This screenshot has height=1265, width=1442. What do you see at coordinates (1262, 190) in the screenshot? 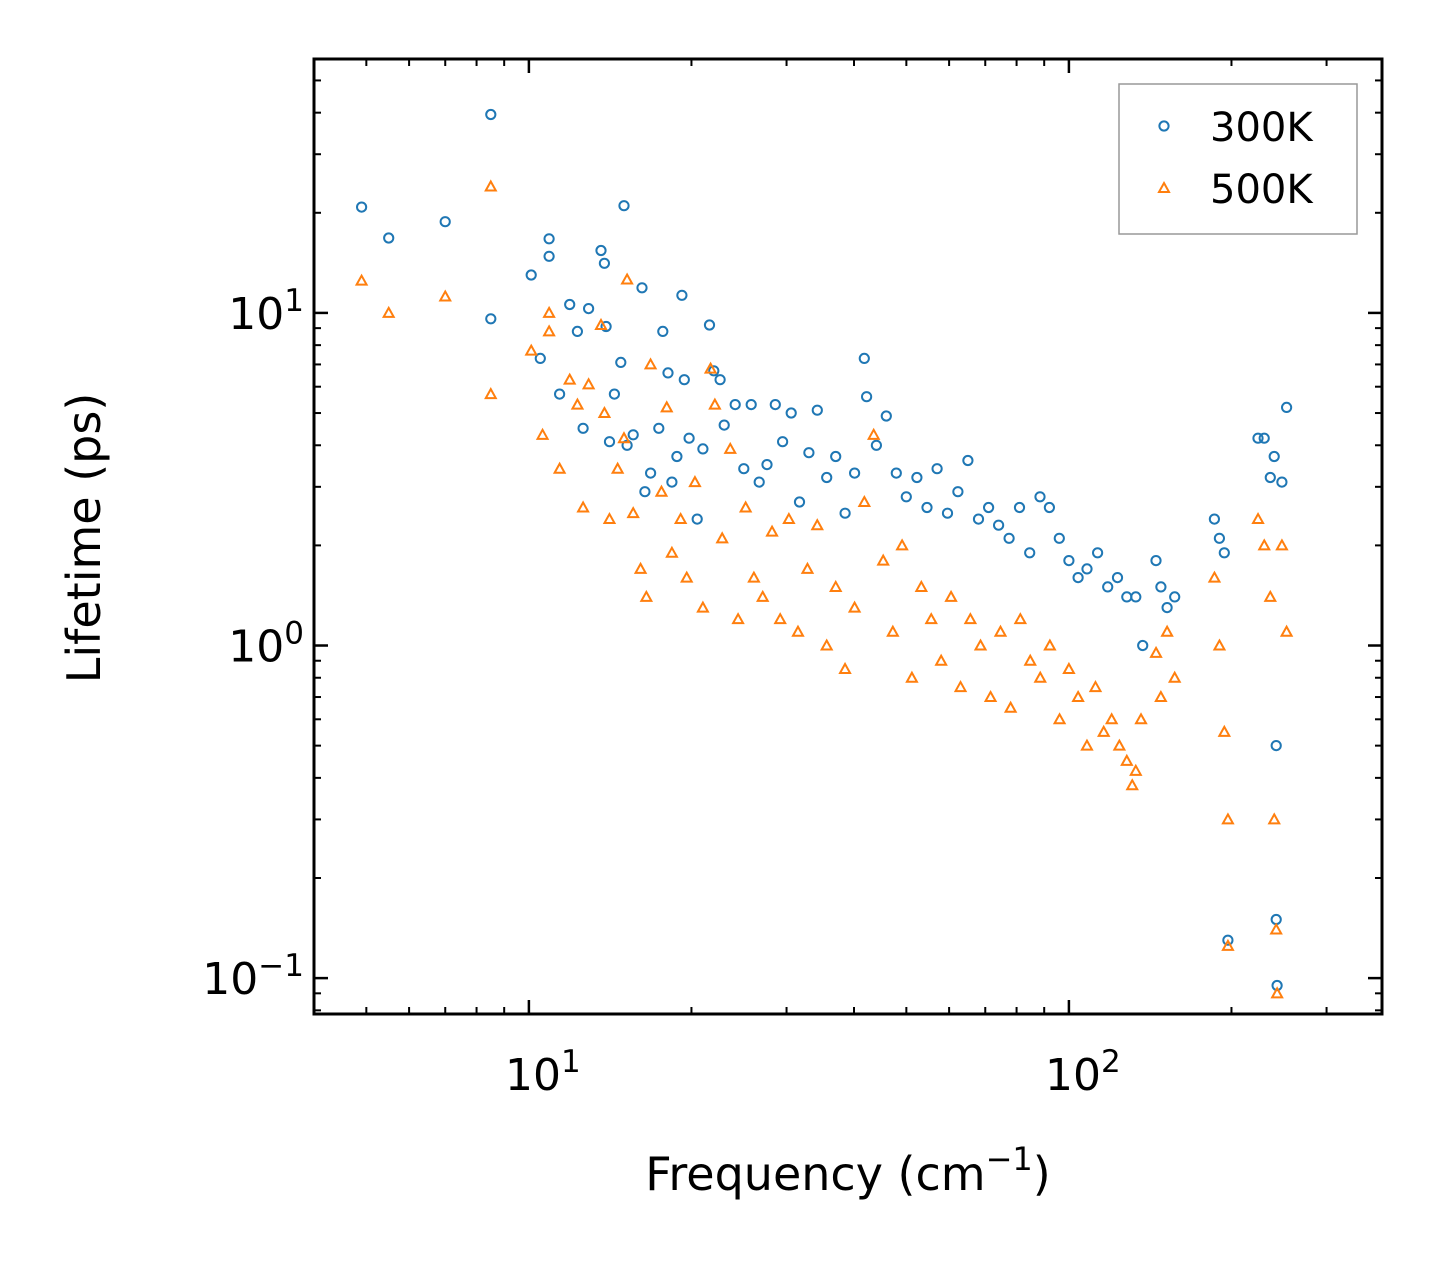
I see `legend-label-500k: 500K` at bounding box center [1262, 190].